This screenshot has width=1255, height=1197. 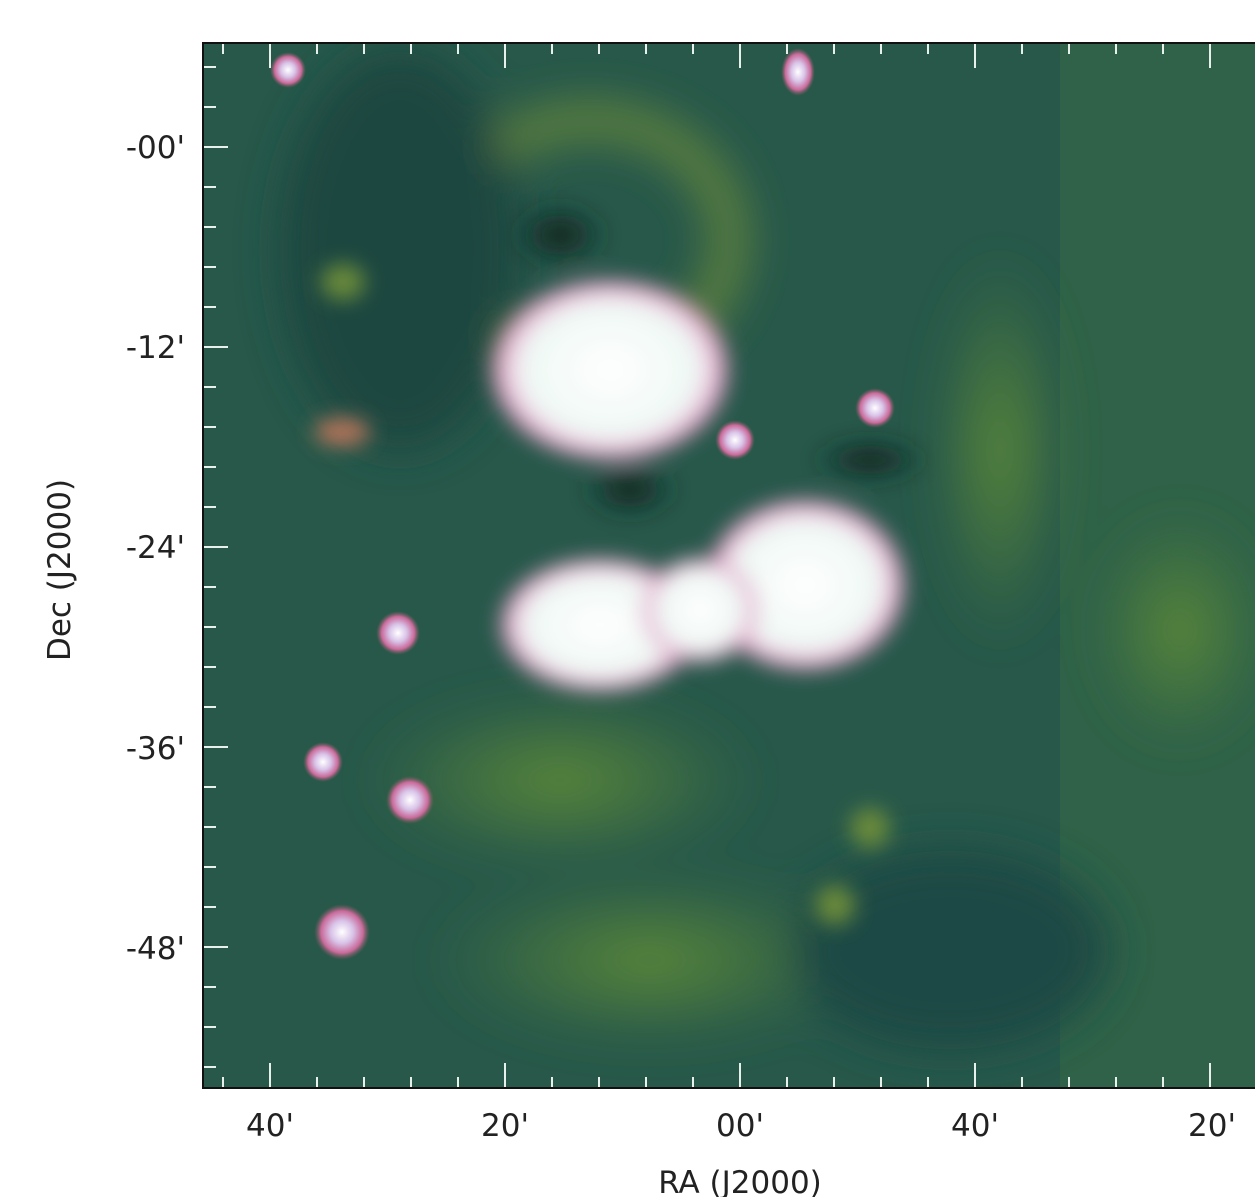 I want to click on y-tick-label: -12', so click(x=155, y=348).